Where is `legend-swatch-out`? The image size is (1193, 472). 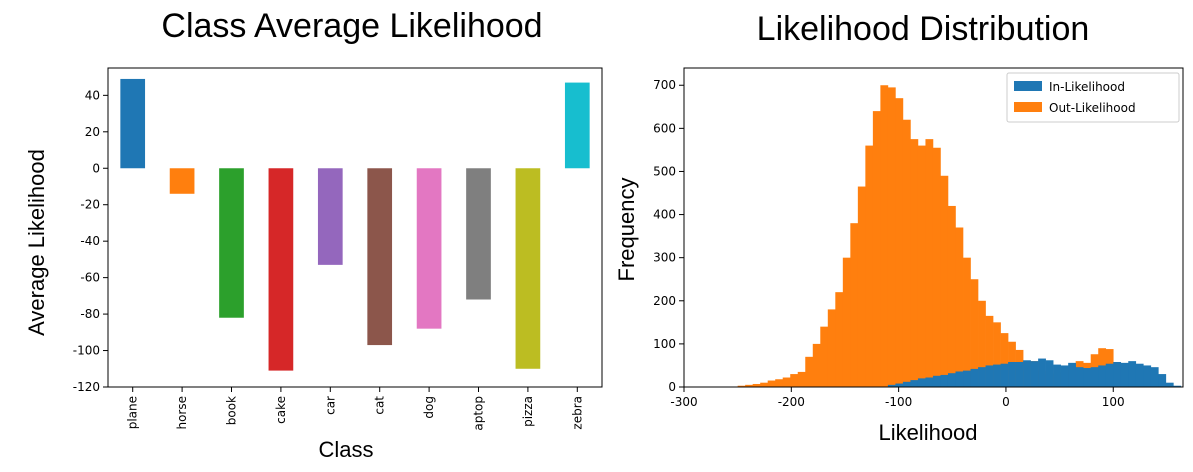 legend-swatch-out is located at coordinates (1028, 107).